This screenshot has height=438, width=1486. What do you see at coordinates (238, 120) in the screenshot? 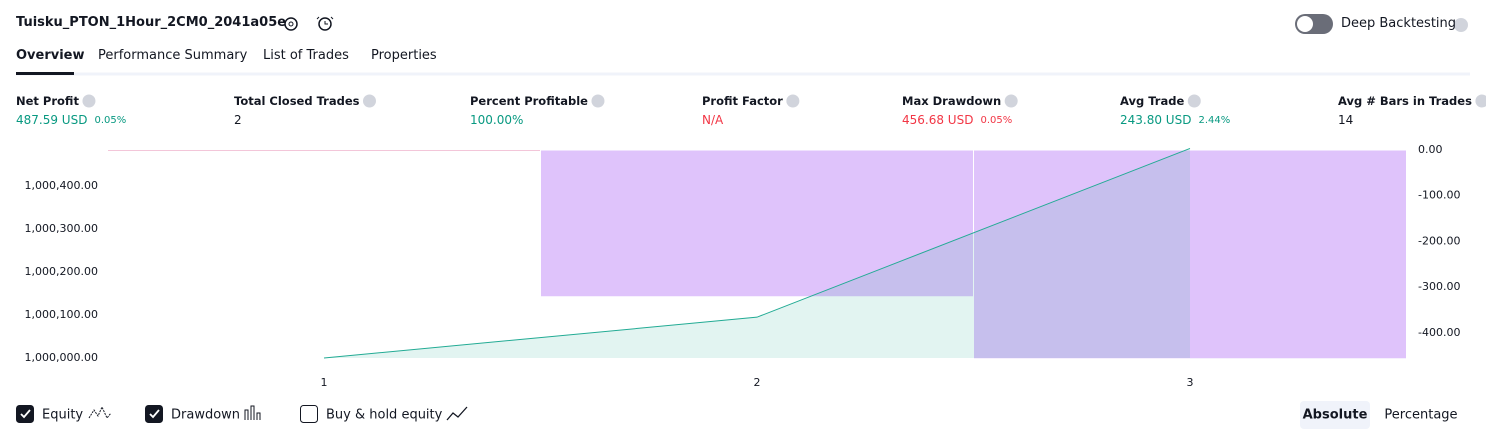
I see `metric-value: 2` at bounding box center [238, 120].